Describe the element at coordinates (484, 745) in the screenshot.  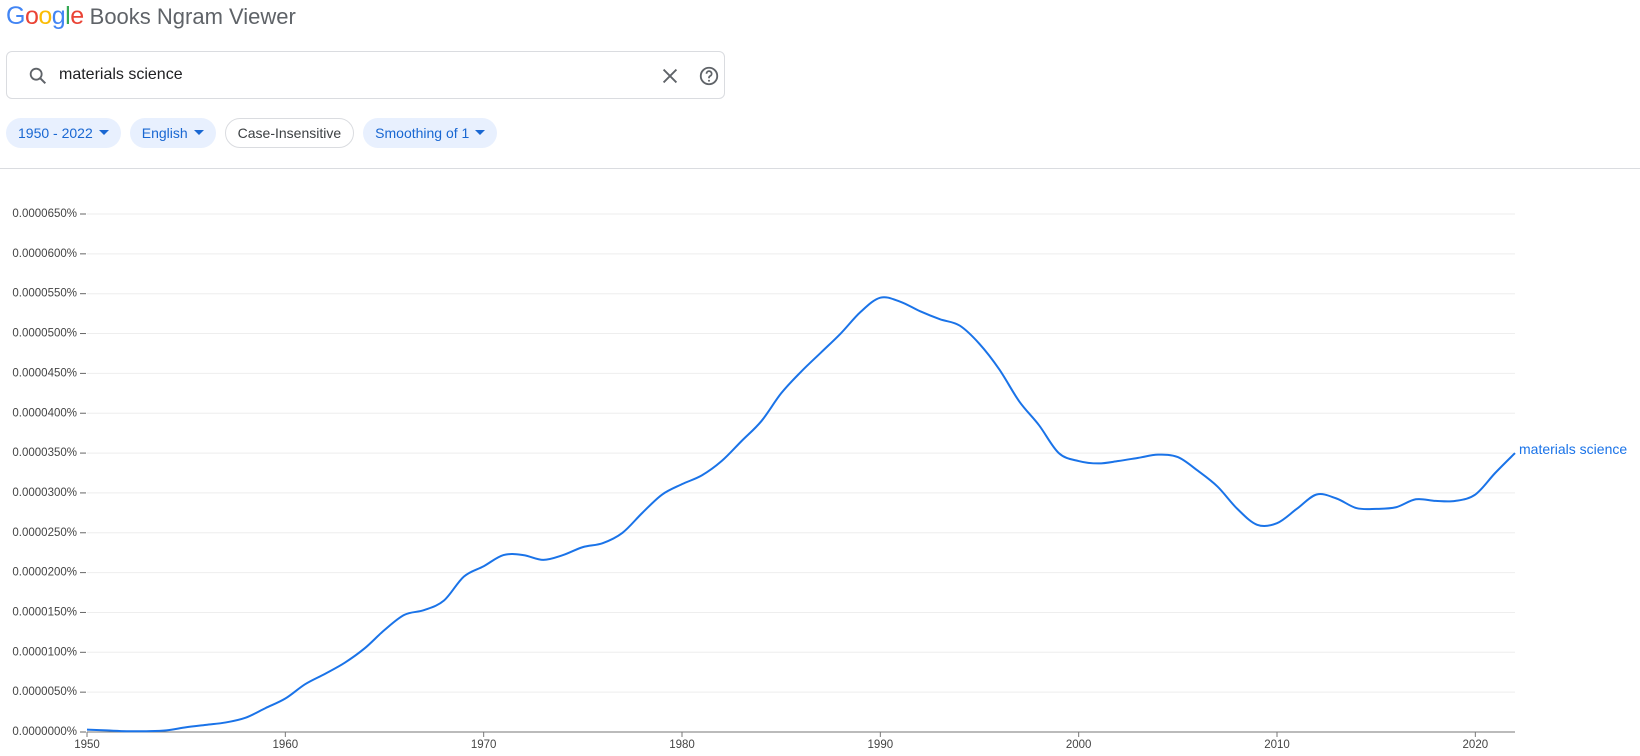
I see `x-tick-label: 1970` at that location.